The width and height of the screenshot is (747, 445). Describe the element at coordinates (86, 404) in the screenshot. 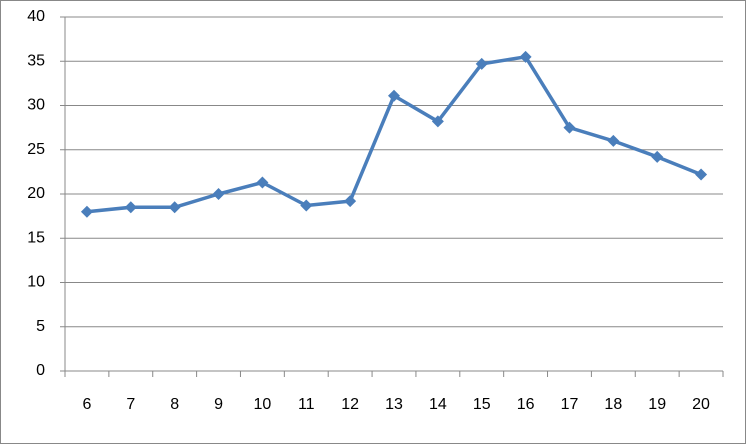

I see `x-tick-label: 6` at that location.